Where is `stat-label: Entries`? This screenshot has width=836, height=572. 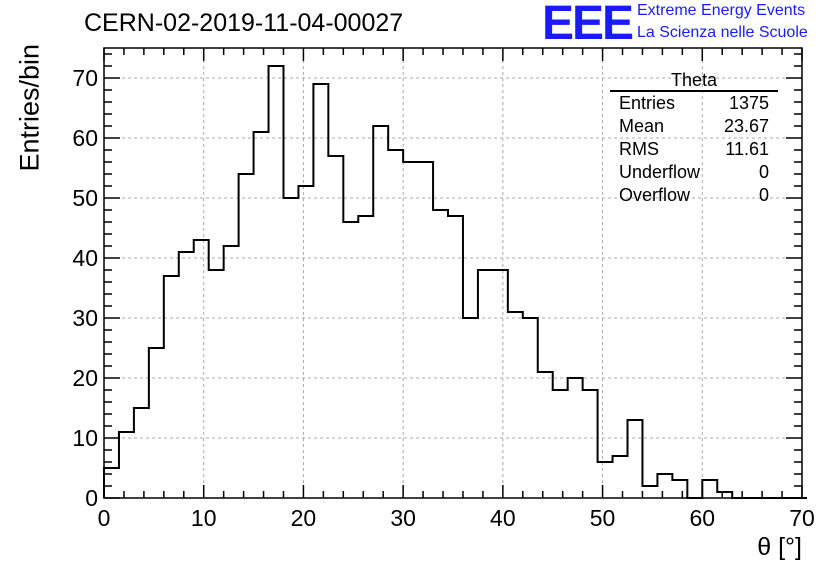 stat-label: Entries is located at coordinates (647, 103).